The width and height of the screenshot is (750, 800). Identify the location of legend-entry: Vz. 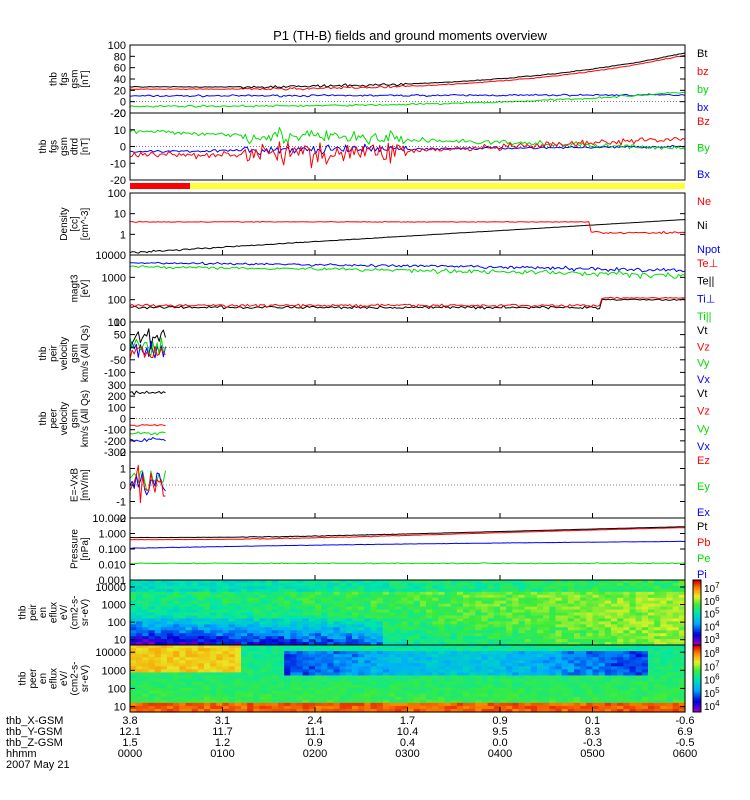
(703, 347).